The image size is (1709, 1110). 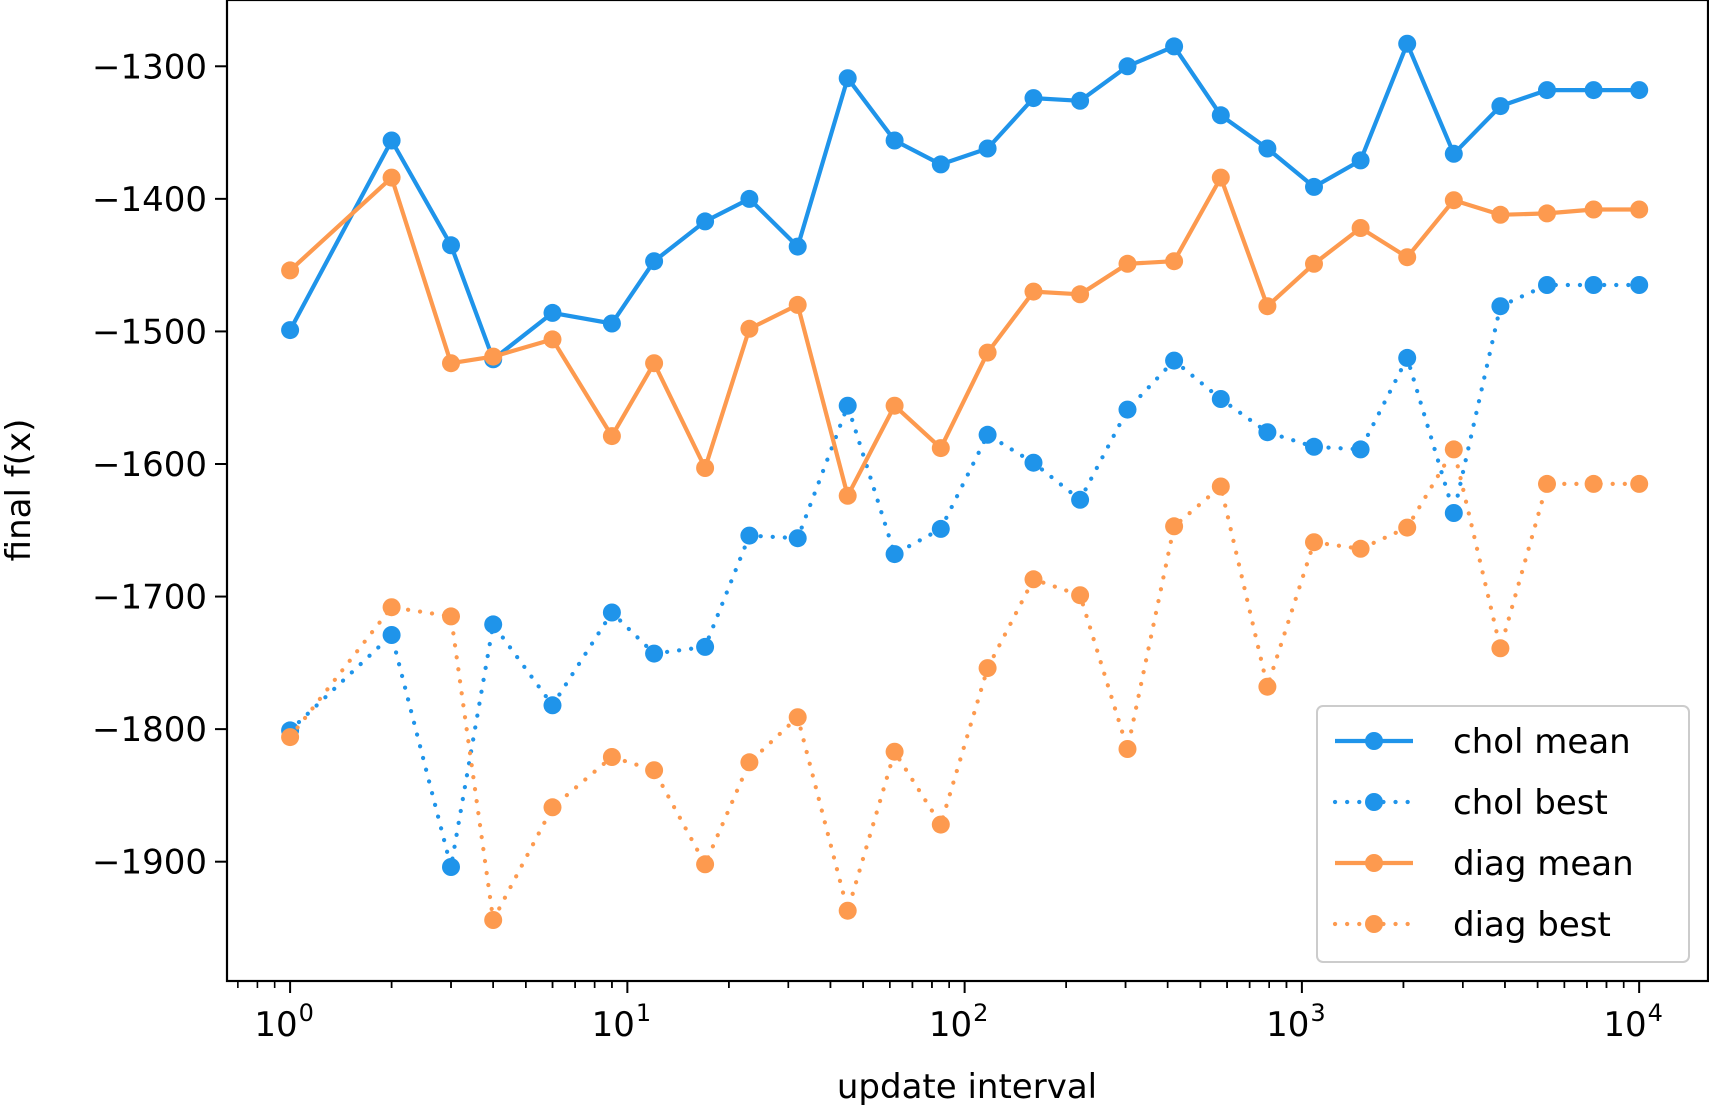 I want to click on y-tick-label: −1800, so click(x=149, y=730).